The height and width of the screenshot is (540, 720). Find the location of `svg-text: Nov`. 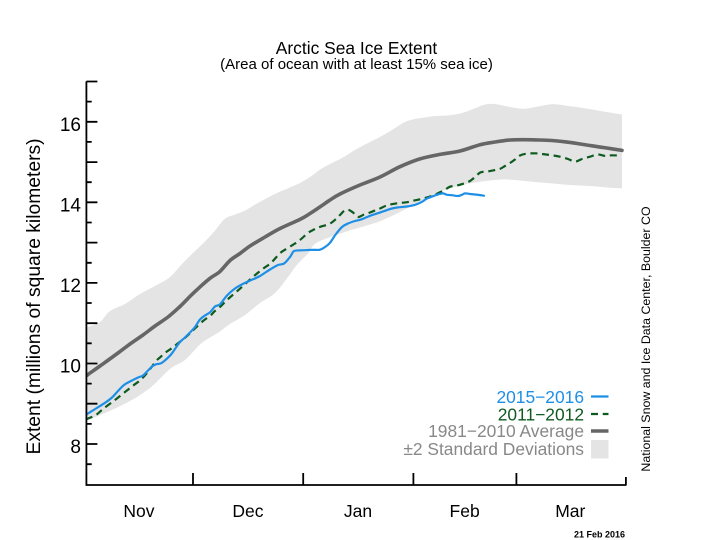

svg-text: Nov is located at coordinates (138, 511).